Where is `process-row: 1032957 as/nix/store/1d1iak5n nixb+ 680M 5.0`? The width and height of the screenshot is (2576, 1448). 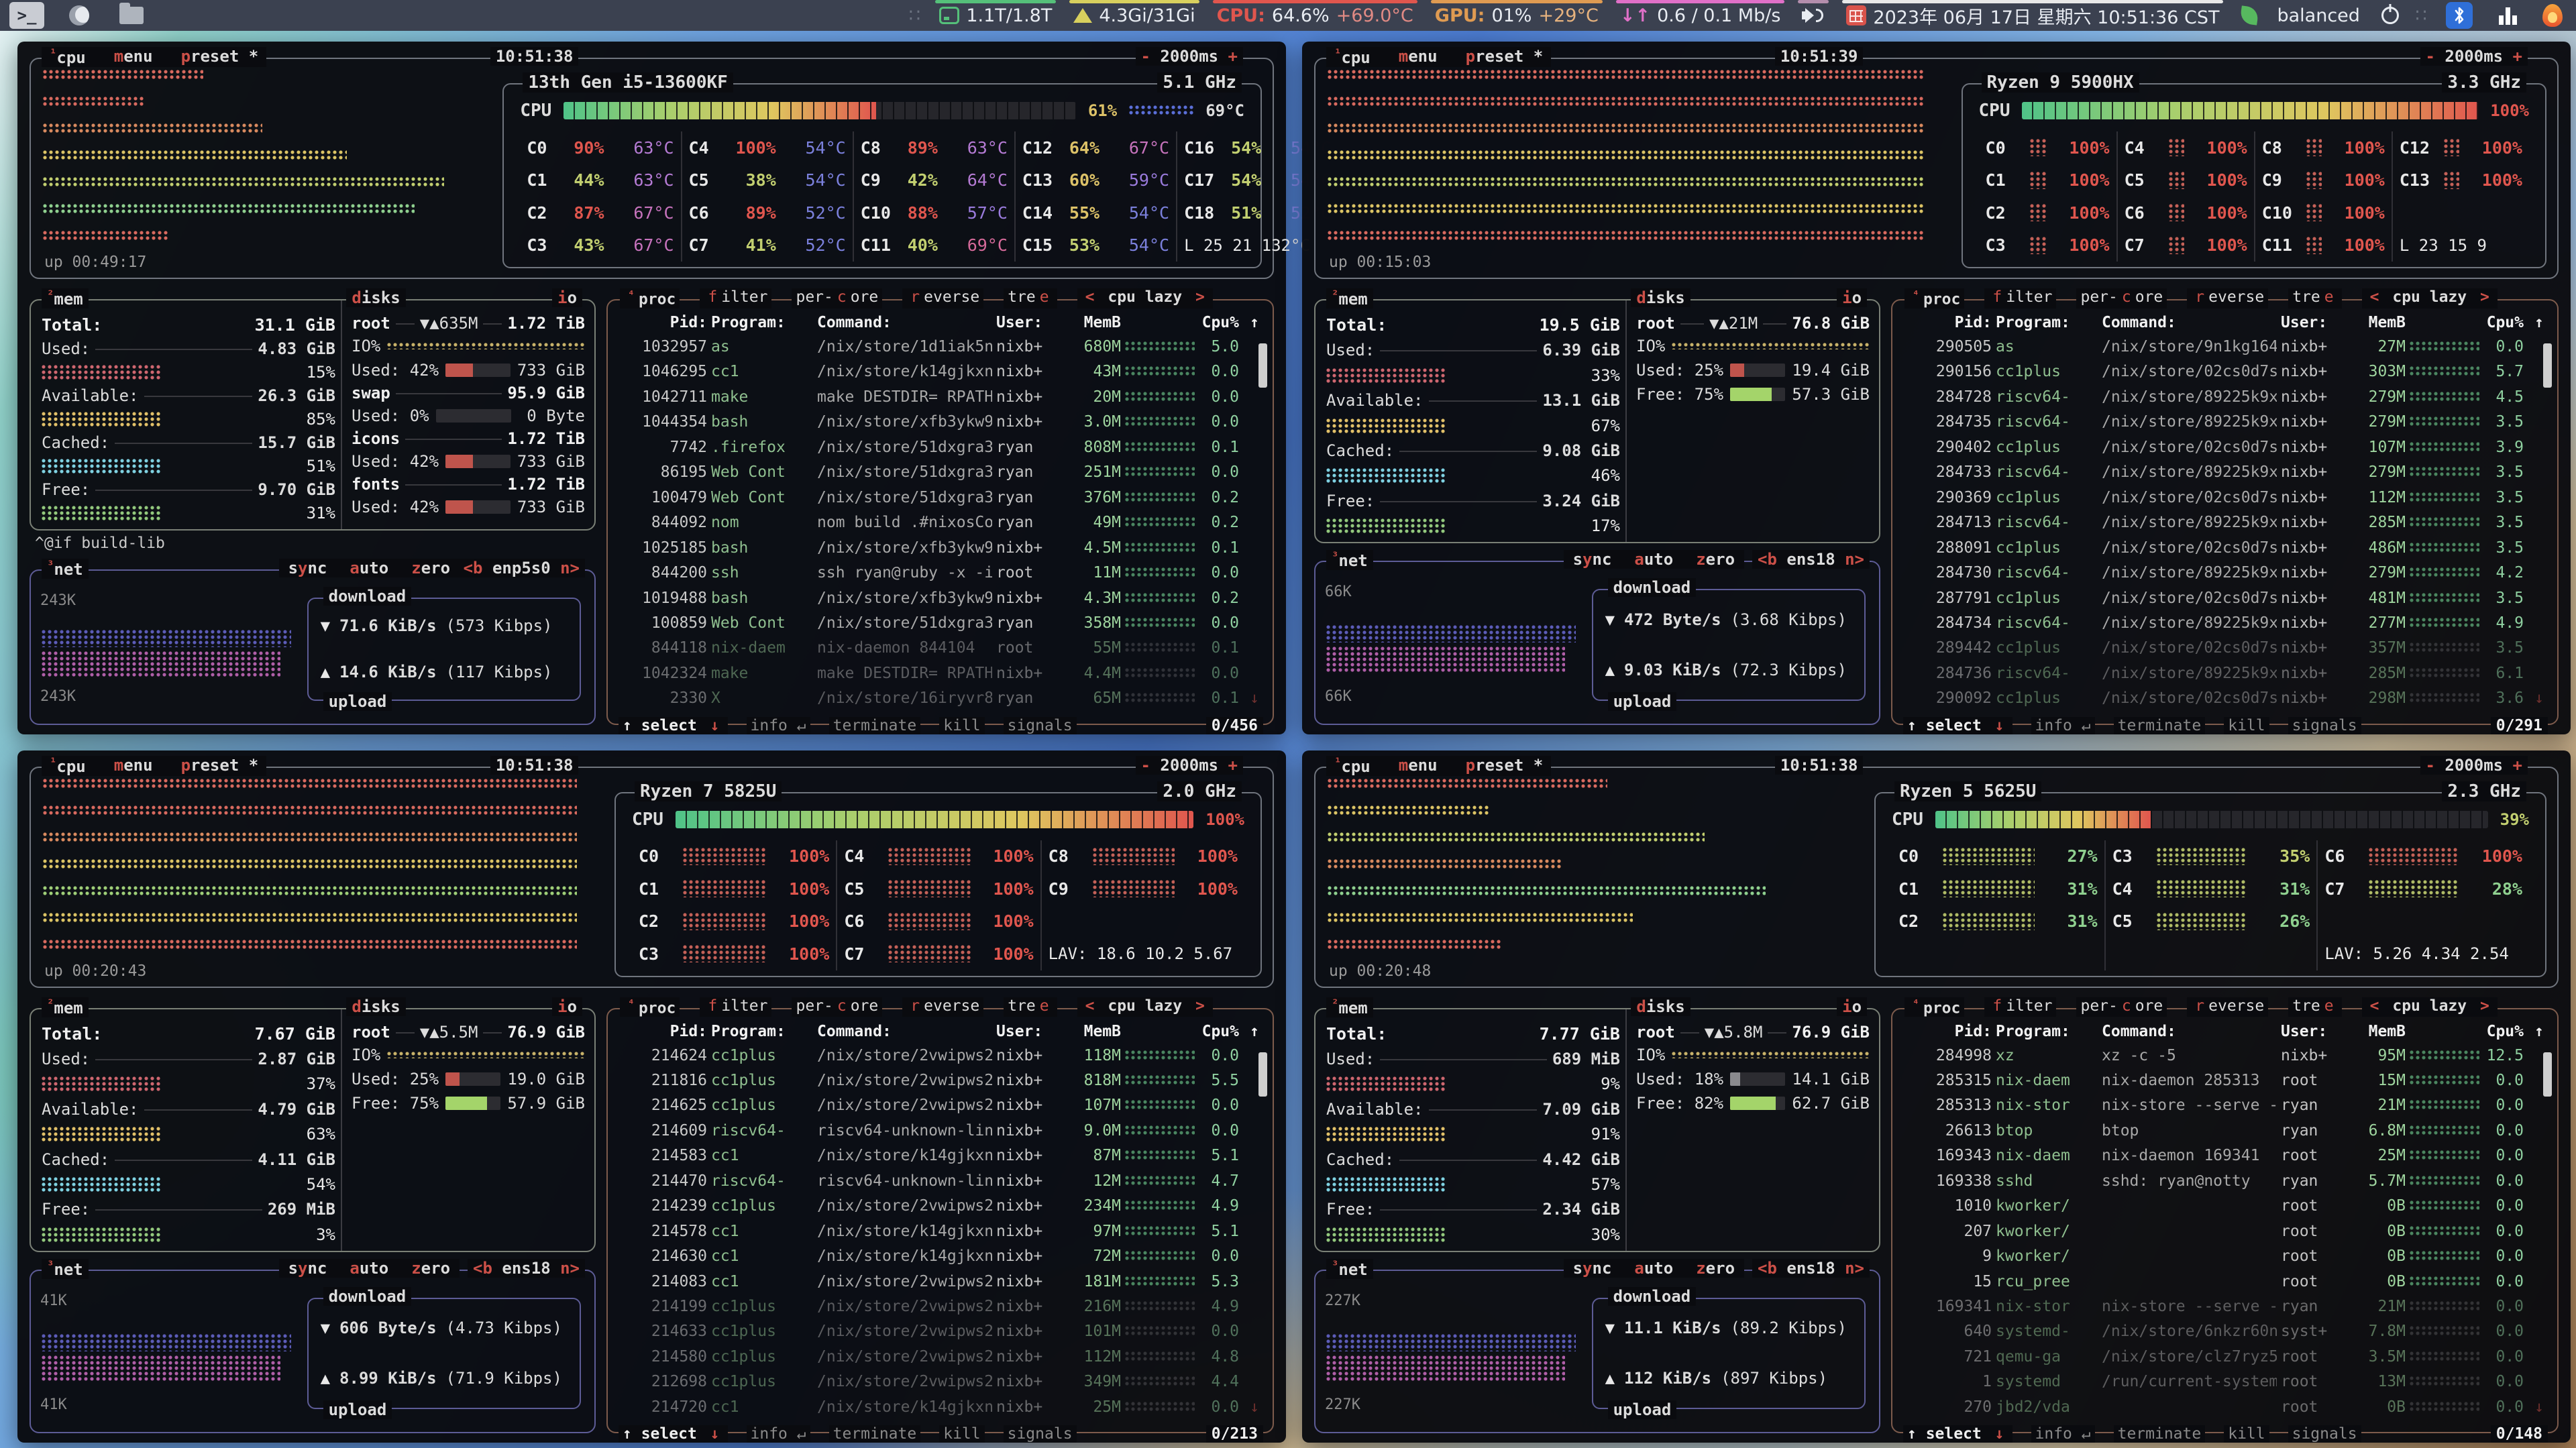
process-row: 1032957 as/nix/store/1d1iak5n nixb+ 680M 5.0 is located at coordinates (940, 346).